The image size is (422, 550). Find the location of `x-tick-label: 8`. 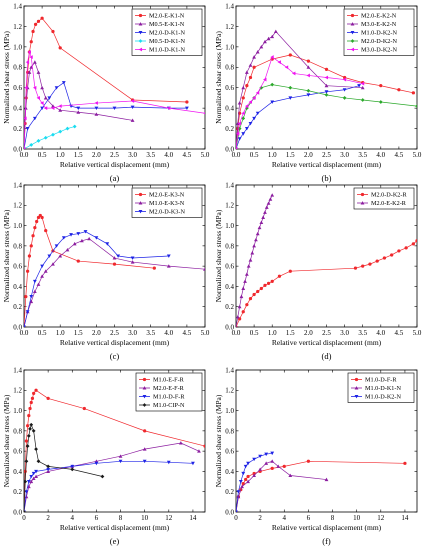

x-tick-label: 8 is located at coordinates (333, 518).